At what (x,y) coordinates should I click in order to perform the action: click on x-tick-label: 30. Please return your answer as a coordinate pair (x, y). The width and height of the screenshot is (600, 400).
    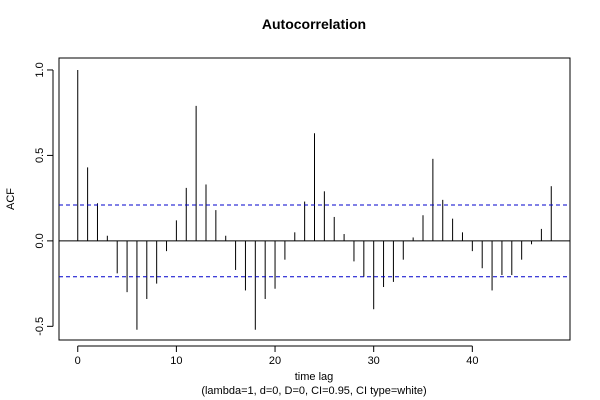
    Looking at the image, I should click on (374, 361).